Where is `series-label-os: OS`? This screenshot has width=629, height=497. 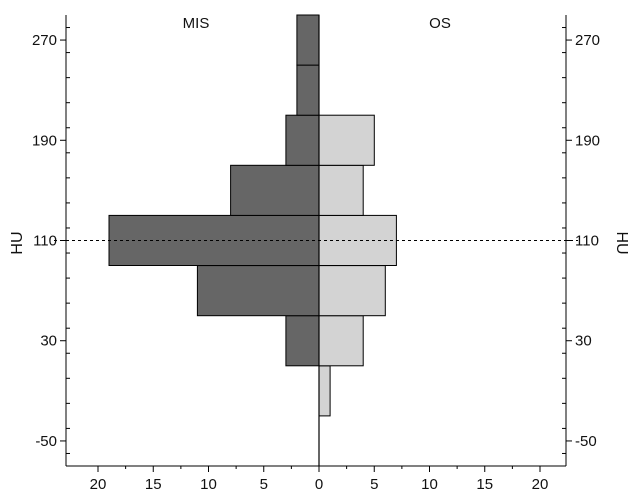 series-label-os: OS is located at coordinates (440, 23).